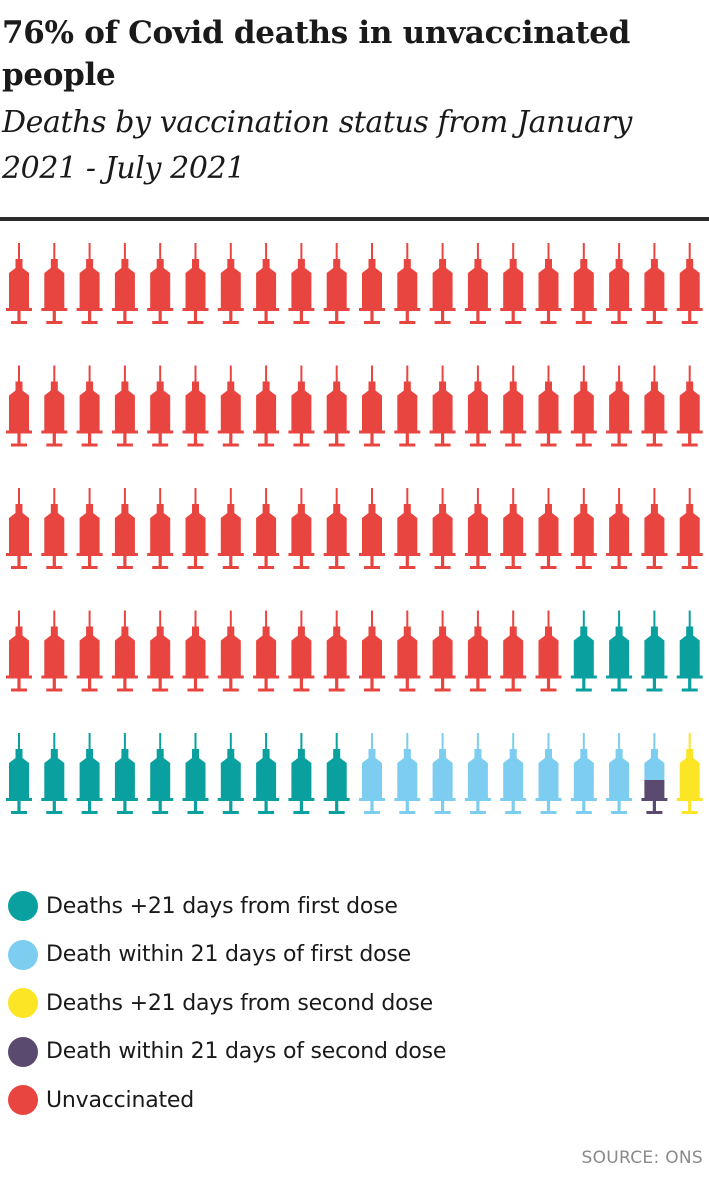 The height and width of the screenshot is (1200, 709). I want to click on legend-item: Deaths +21 days from second dose, so click(227, 1003).